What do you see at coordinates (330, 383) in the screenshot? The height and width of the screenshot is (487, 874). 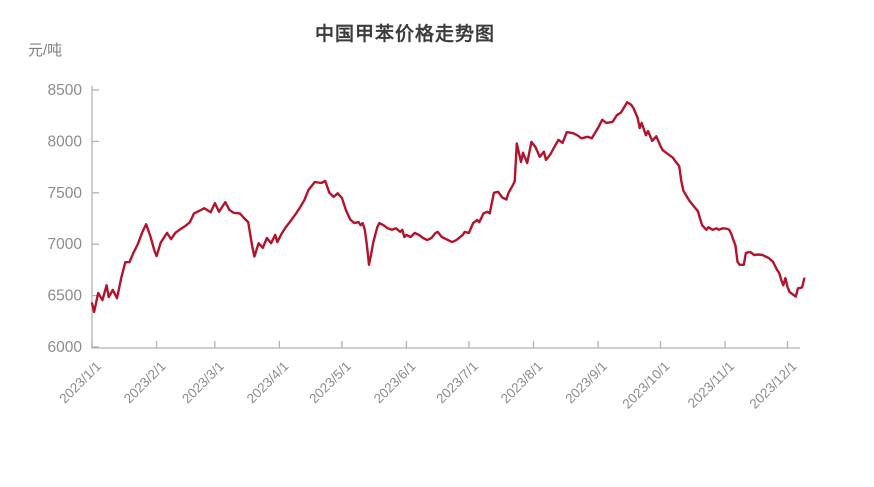 I see `x-tick-label: 2023/5/1` at bounding box center [330, 383].